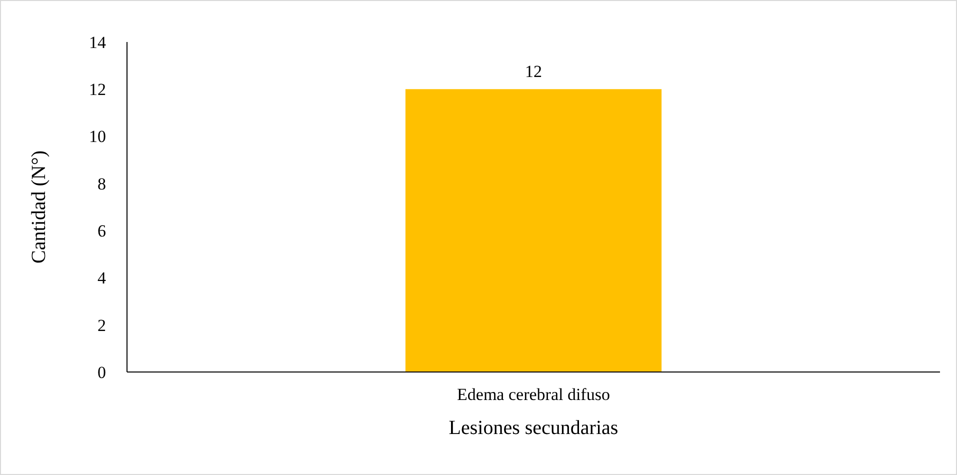 This screenshot has height=475, width=957. I want to click on y-tick-label: 8, so click(102, 184).